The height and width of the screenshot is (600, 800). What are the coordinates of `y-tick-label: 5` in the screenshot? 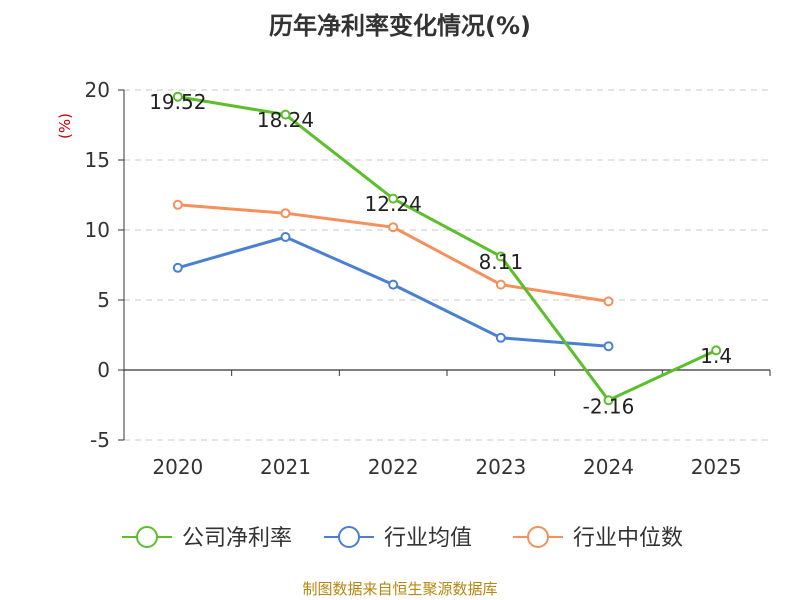 It's located at (103, 300).